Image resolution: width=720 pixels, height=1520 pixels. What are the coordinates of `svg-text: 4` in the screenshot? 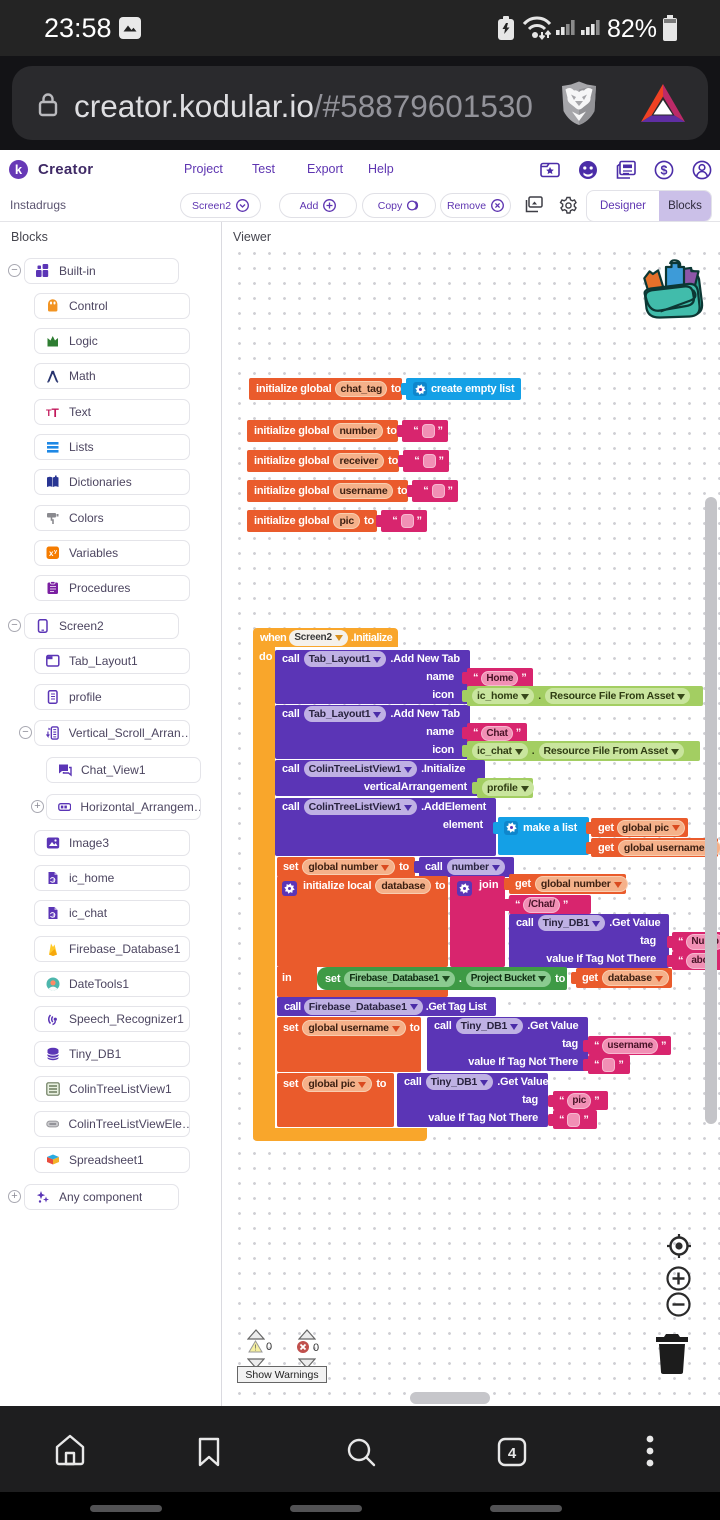 It's located at (512, 1453).